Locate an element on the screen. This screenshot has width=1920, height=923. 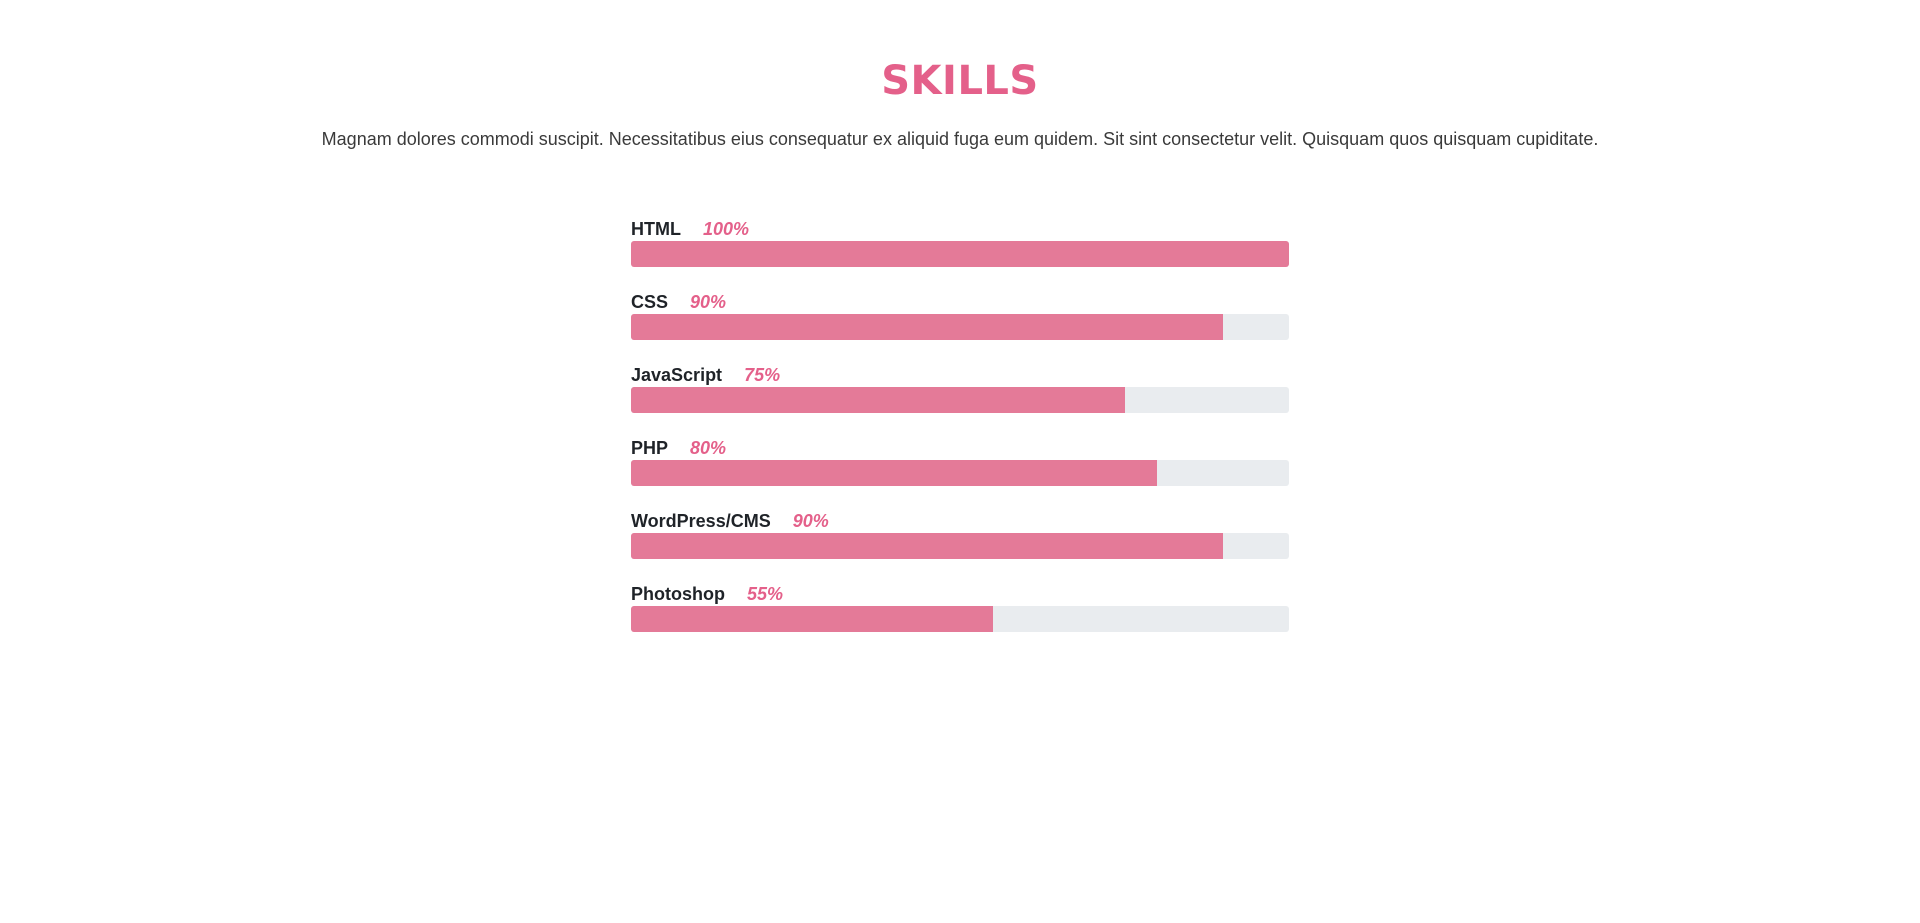
skill-item: Photoshop 55% is located at coordinates (960, 619).